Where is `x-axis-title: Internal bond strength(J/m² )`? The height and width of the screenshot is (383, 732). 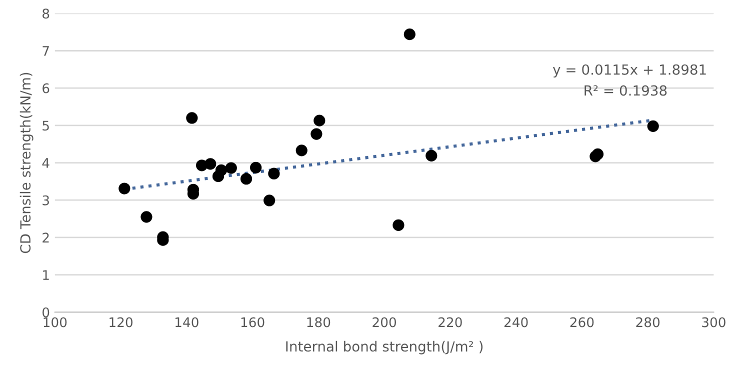
x-axis-title: Internal bond strength(J/m² ) is located at coordinates (384, 347).